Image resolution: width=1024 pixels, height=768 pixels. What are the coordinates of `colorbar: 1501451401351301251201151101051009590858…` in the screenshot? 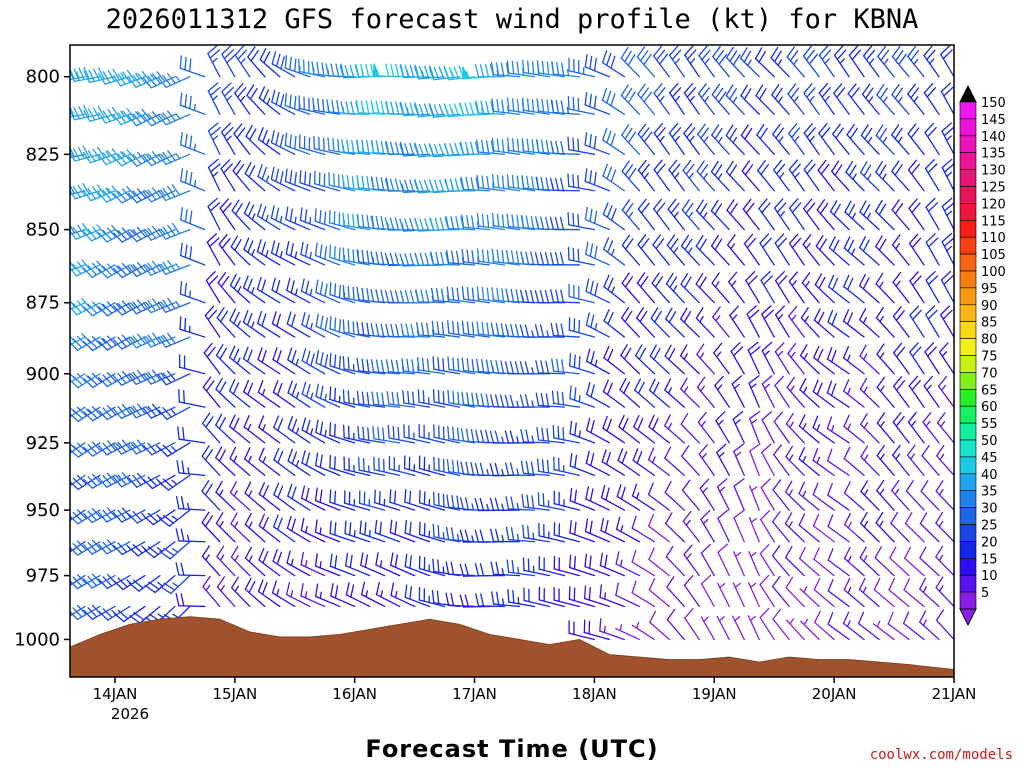 It's located at (982, 355).